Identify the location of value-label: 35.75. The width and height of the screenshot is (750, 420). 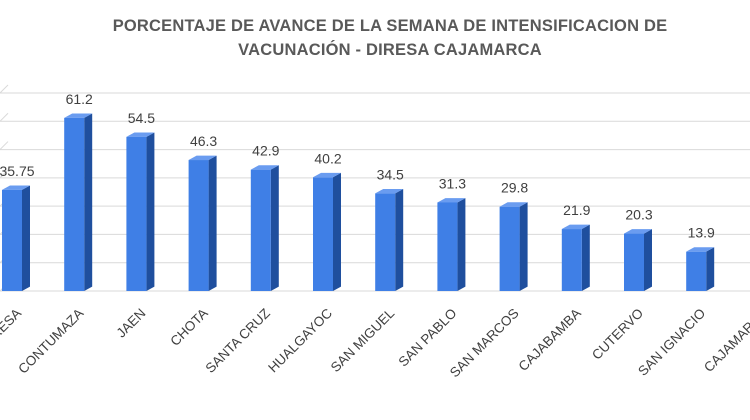
(17, 171).